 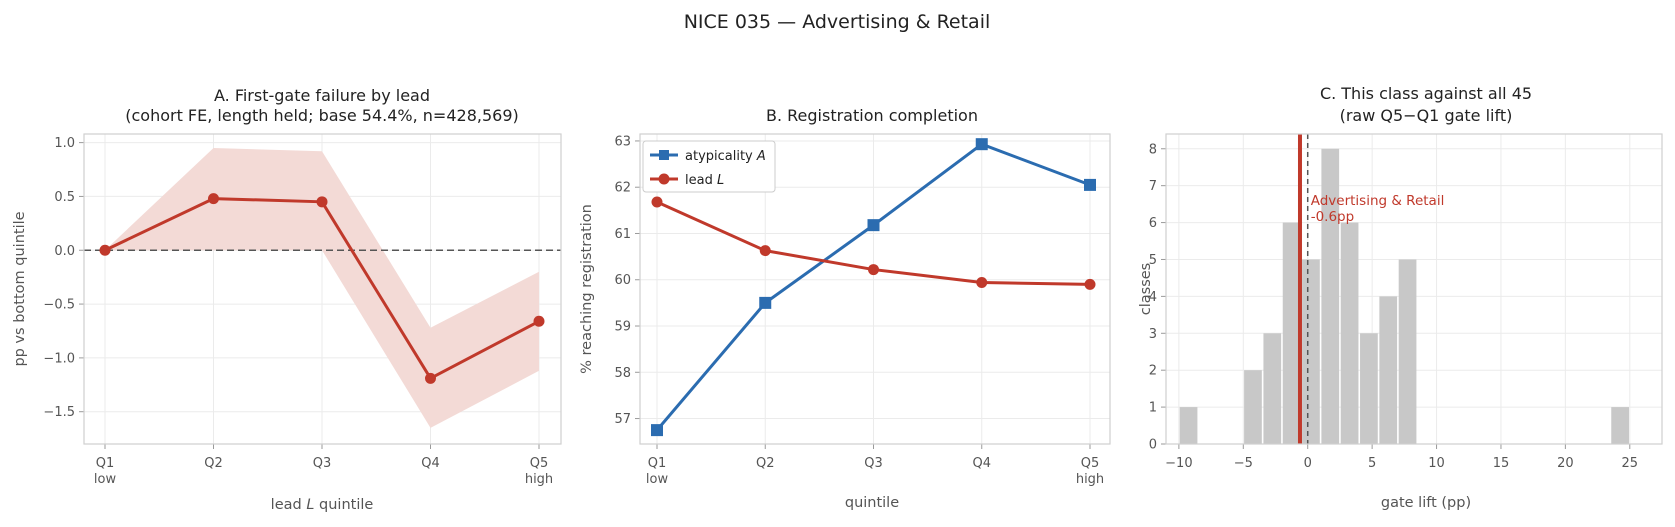 What do you see at coordinates (1630, 463) in the screenshot?
I see `x-tick-label: 25` at bounding box center [1630, 463].